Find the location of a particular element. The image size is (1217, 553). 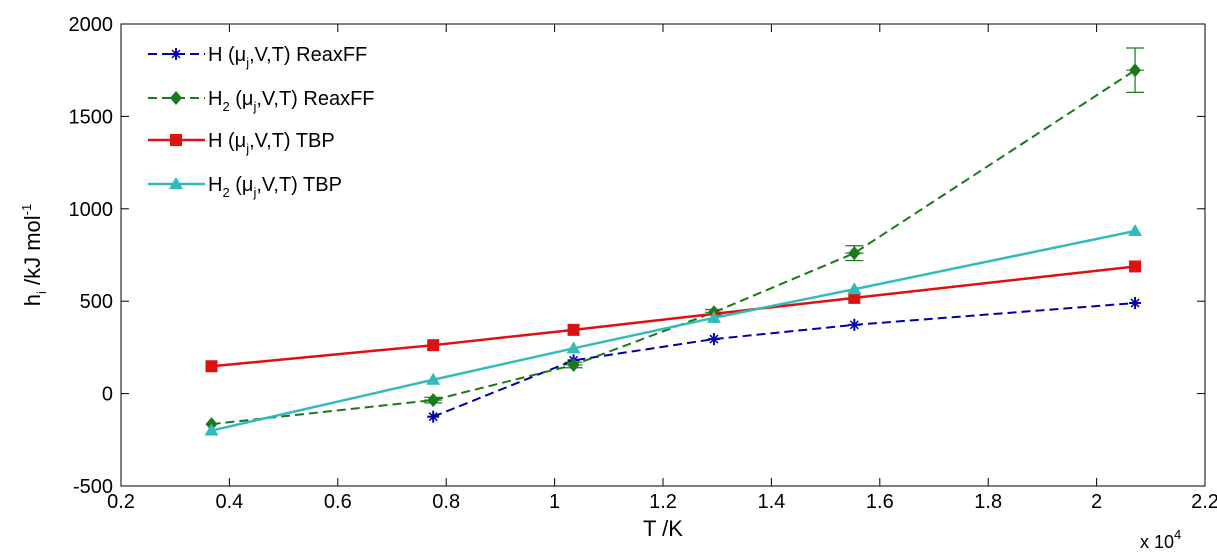

x-exponent: x 104 is located at coordinates (1160, 539).